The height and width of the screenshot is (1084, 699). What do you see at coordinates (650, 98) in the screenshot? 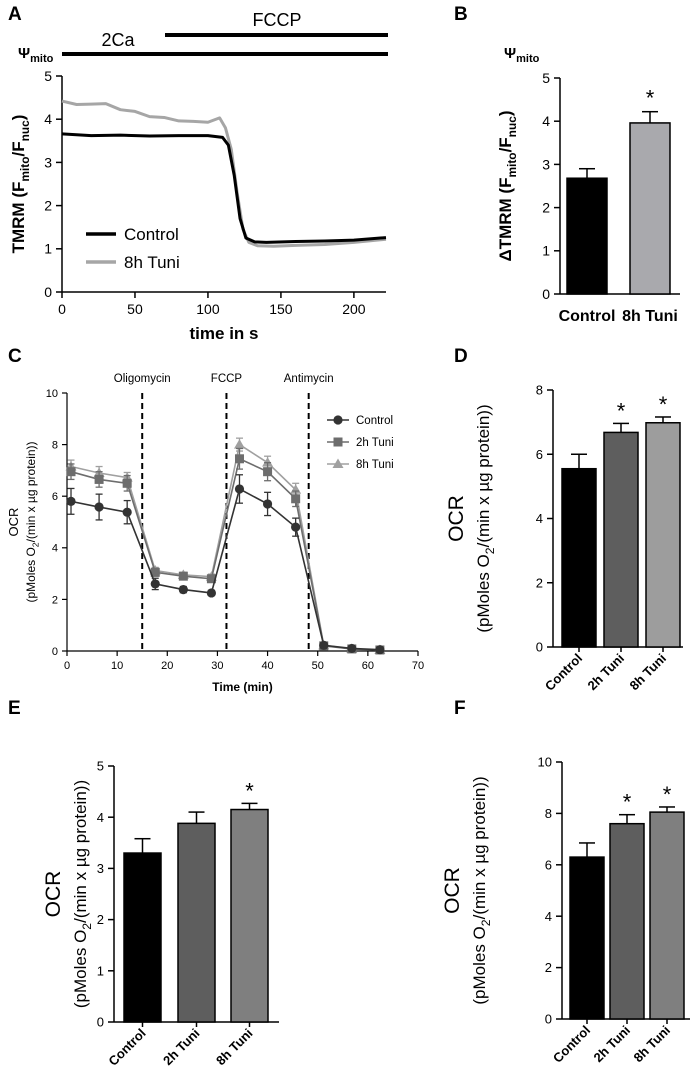
I see `b-significance-star: *` at bounding box center [650, 98].